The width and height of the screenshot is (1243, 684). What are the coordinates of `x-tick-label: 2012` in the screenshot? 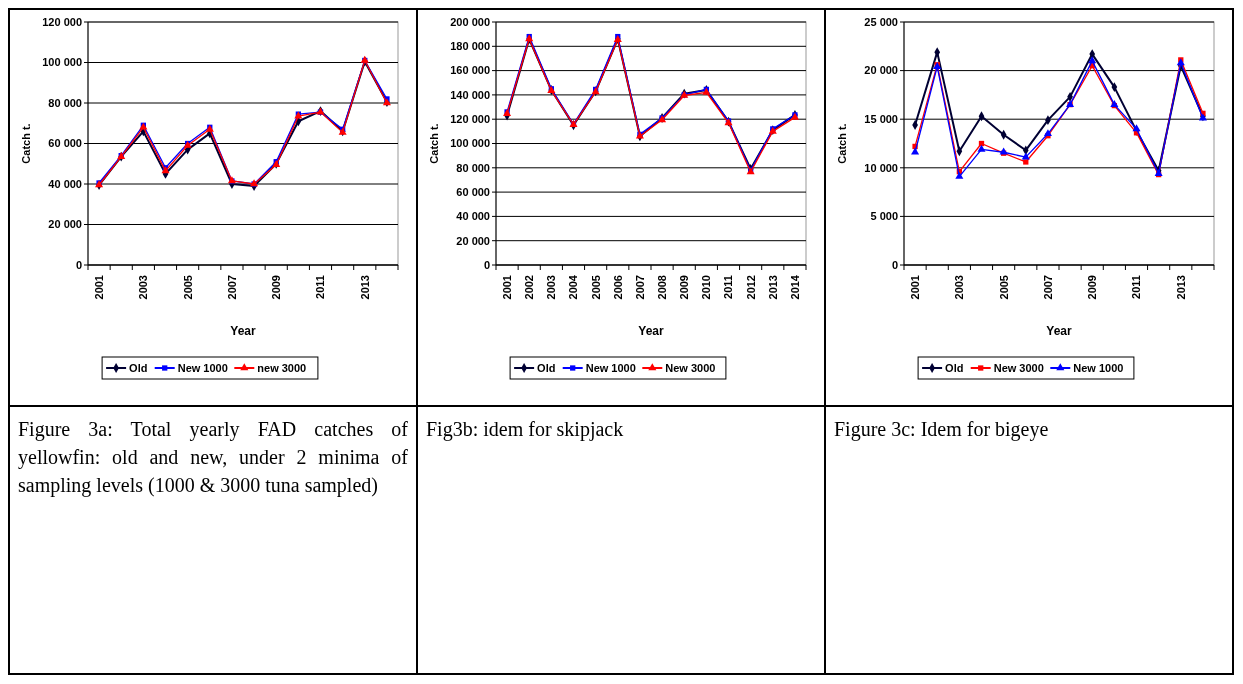 It's located at (750, 287).